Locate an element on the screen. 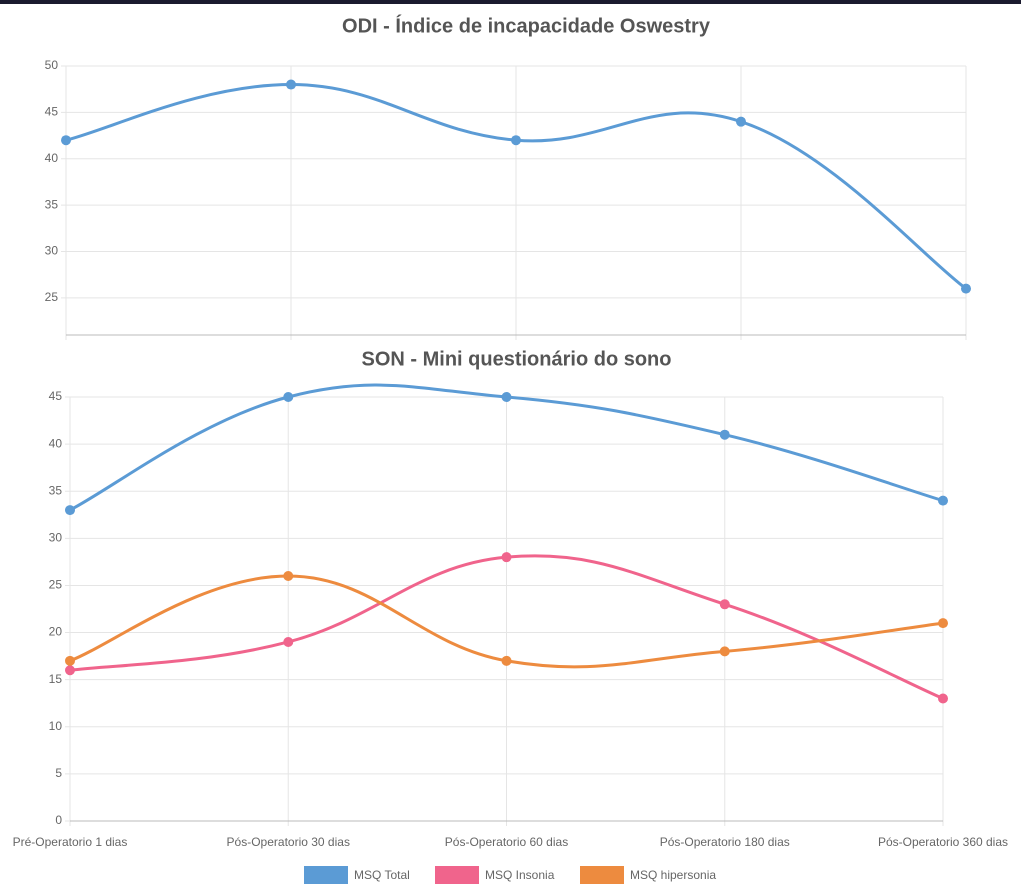 The image size is (1021, 894). y-tick-label: 0 is located at coordinates (58, 820).